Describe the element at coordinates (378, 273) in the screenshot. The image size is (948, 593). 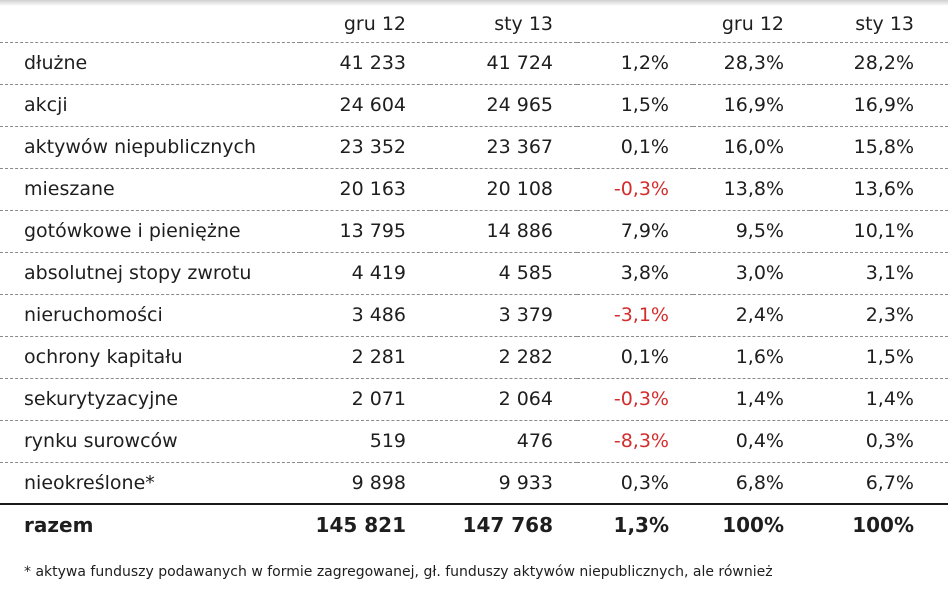
I see `row-gru12: 4 419` at that location.